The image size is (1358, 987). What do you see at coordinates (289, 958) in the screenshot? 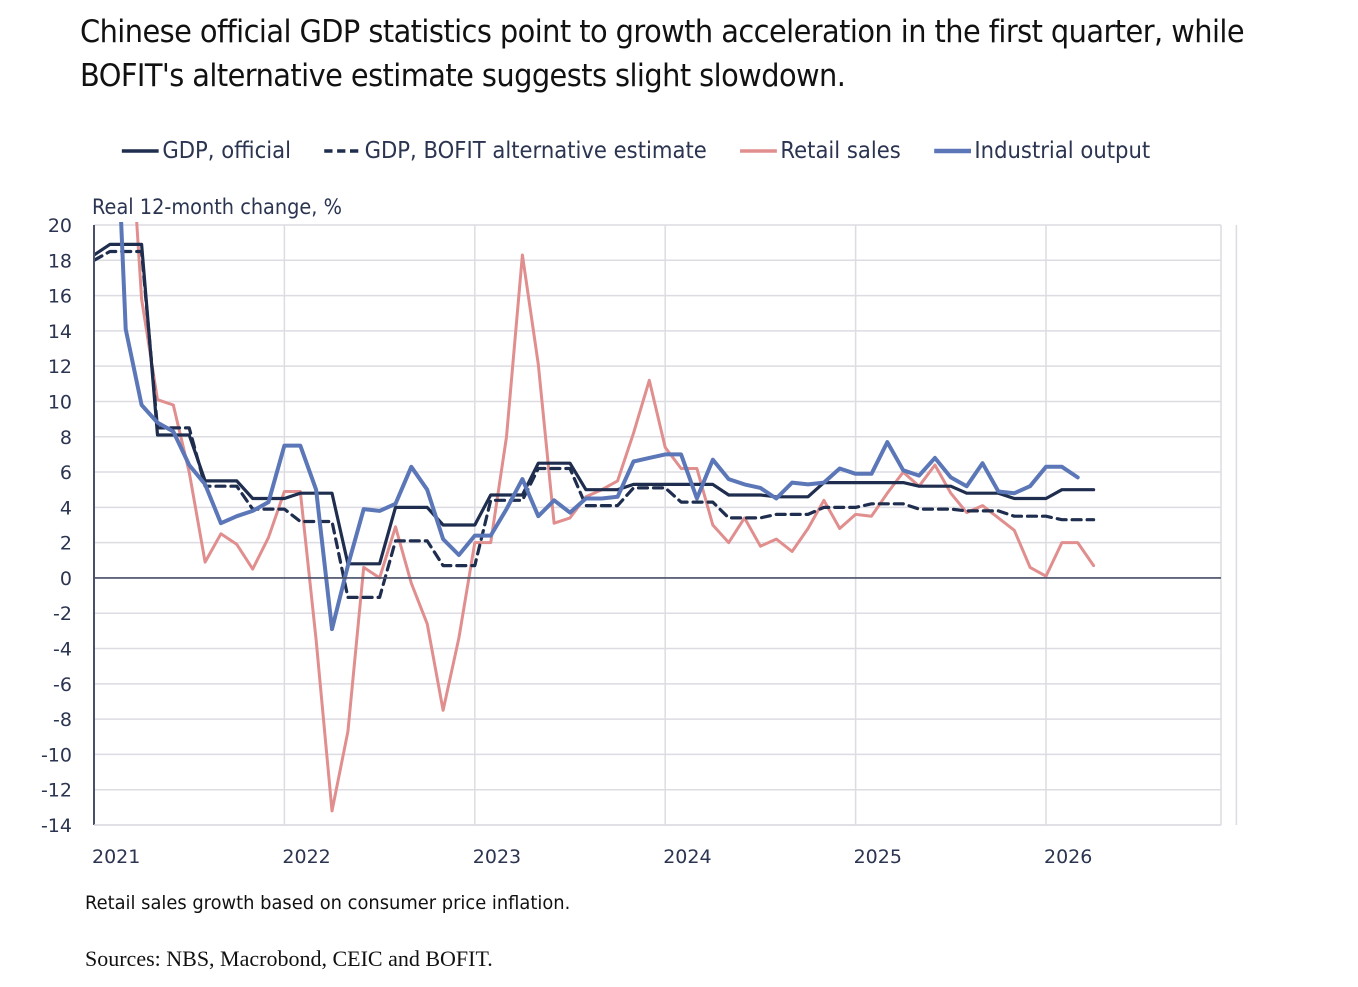
I see `chart-sources: Sources: NBS, Macrobond, CEIC and BOFIT.` at bounding box center [289, 958].